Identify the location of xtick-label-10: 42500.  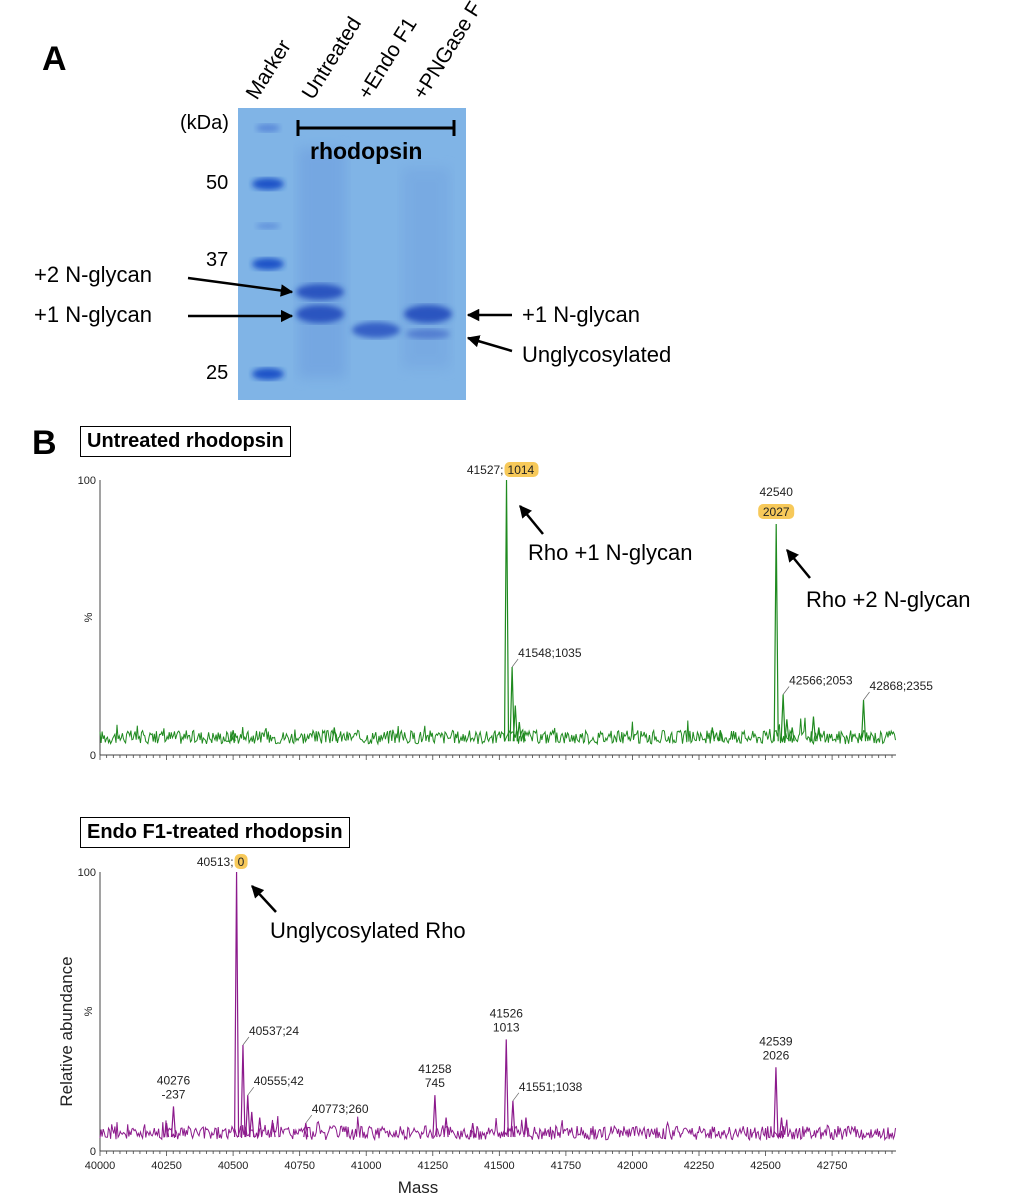
(765, 1166).